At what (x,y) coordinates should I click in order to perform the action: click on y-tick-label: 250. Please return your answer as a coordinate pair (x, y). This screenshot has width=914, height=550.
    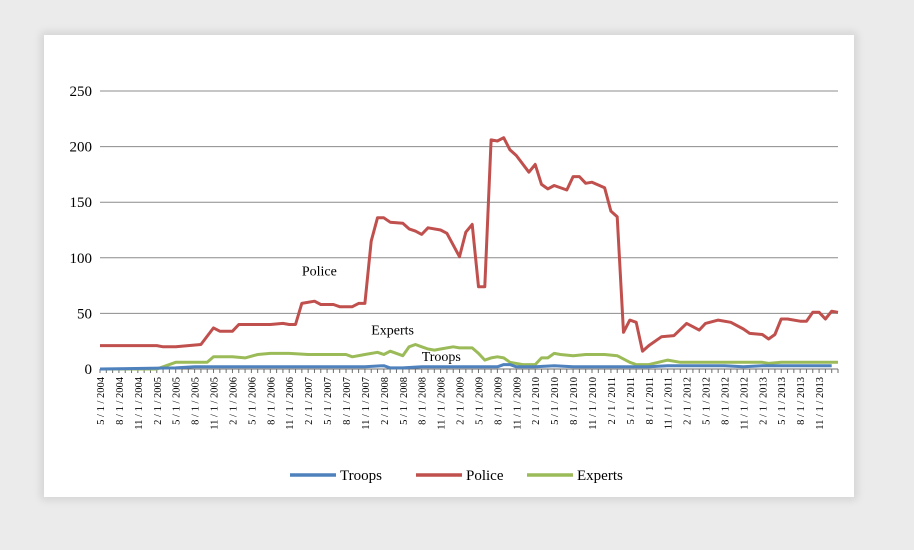
    Looking at the image, I should click on (81, 92).